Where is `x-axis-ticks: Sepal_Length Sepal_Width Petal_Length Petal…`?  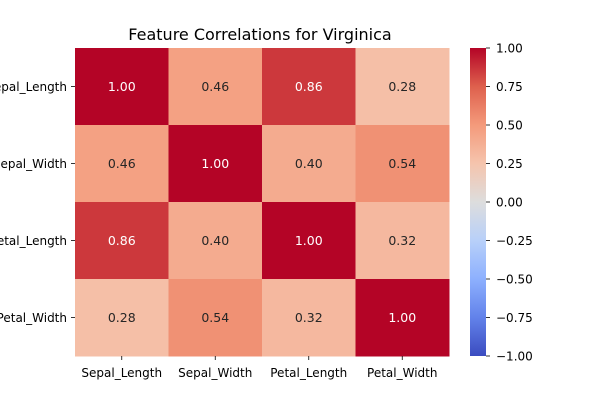 x-axis-ticks: Sepal_Length Sepal_Width Petal_Length Petal… is located at coordinates (259, 368).